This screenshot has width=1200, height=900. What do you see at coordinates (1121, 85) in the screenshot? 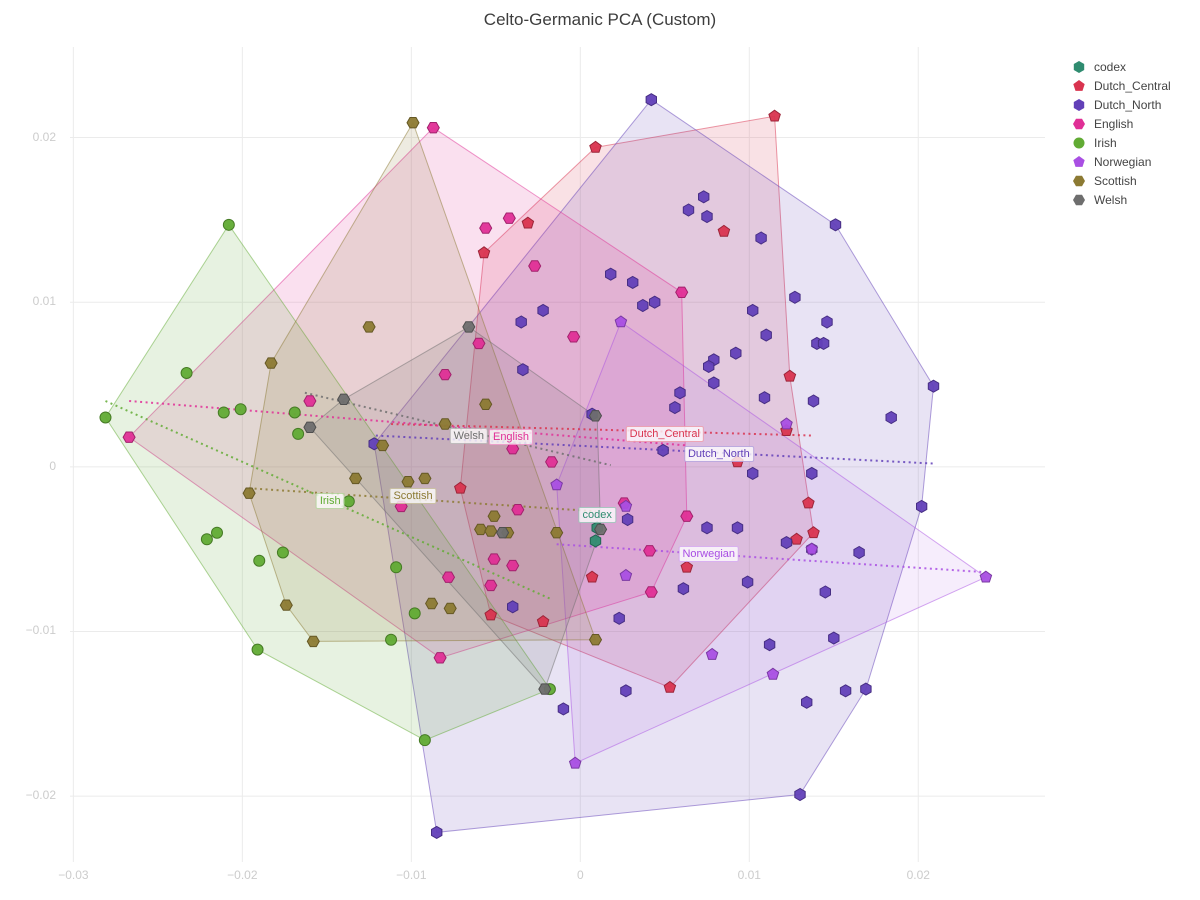
I see `legend-item-Dutch_Central: Dutch_Central` at bounding box center [1121, 85].